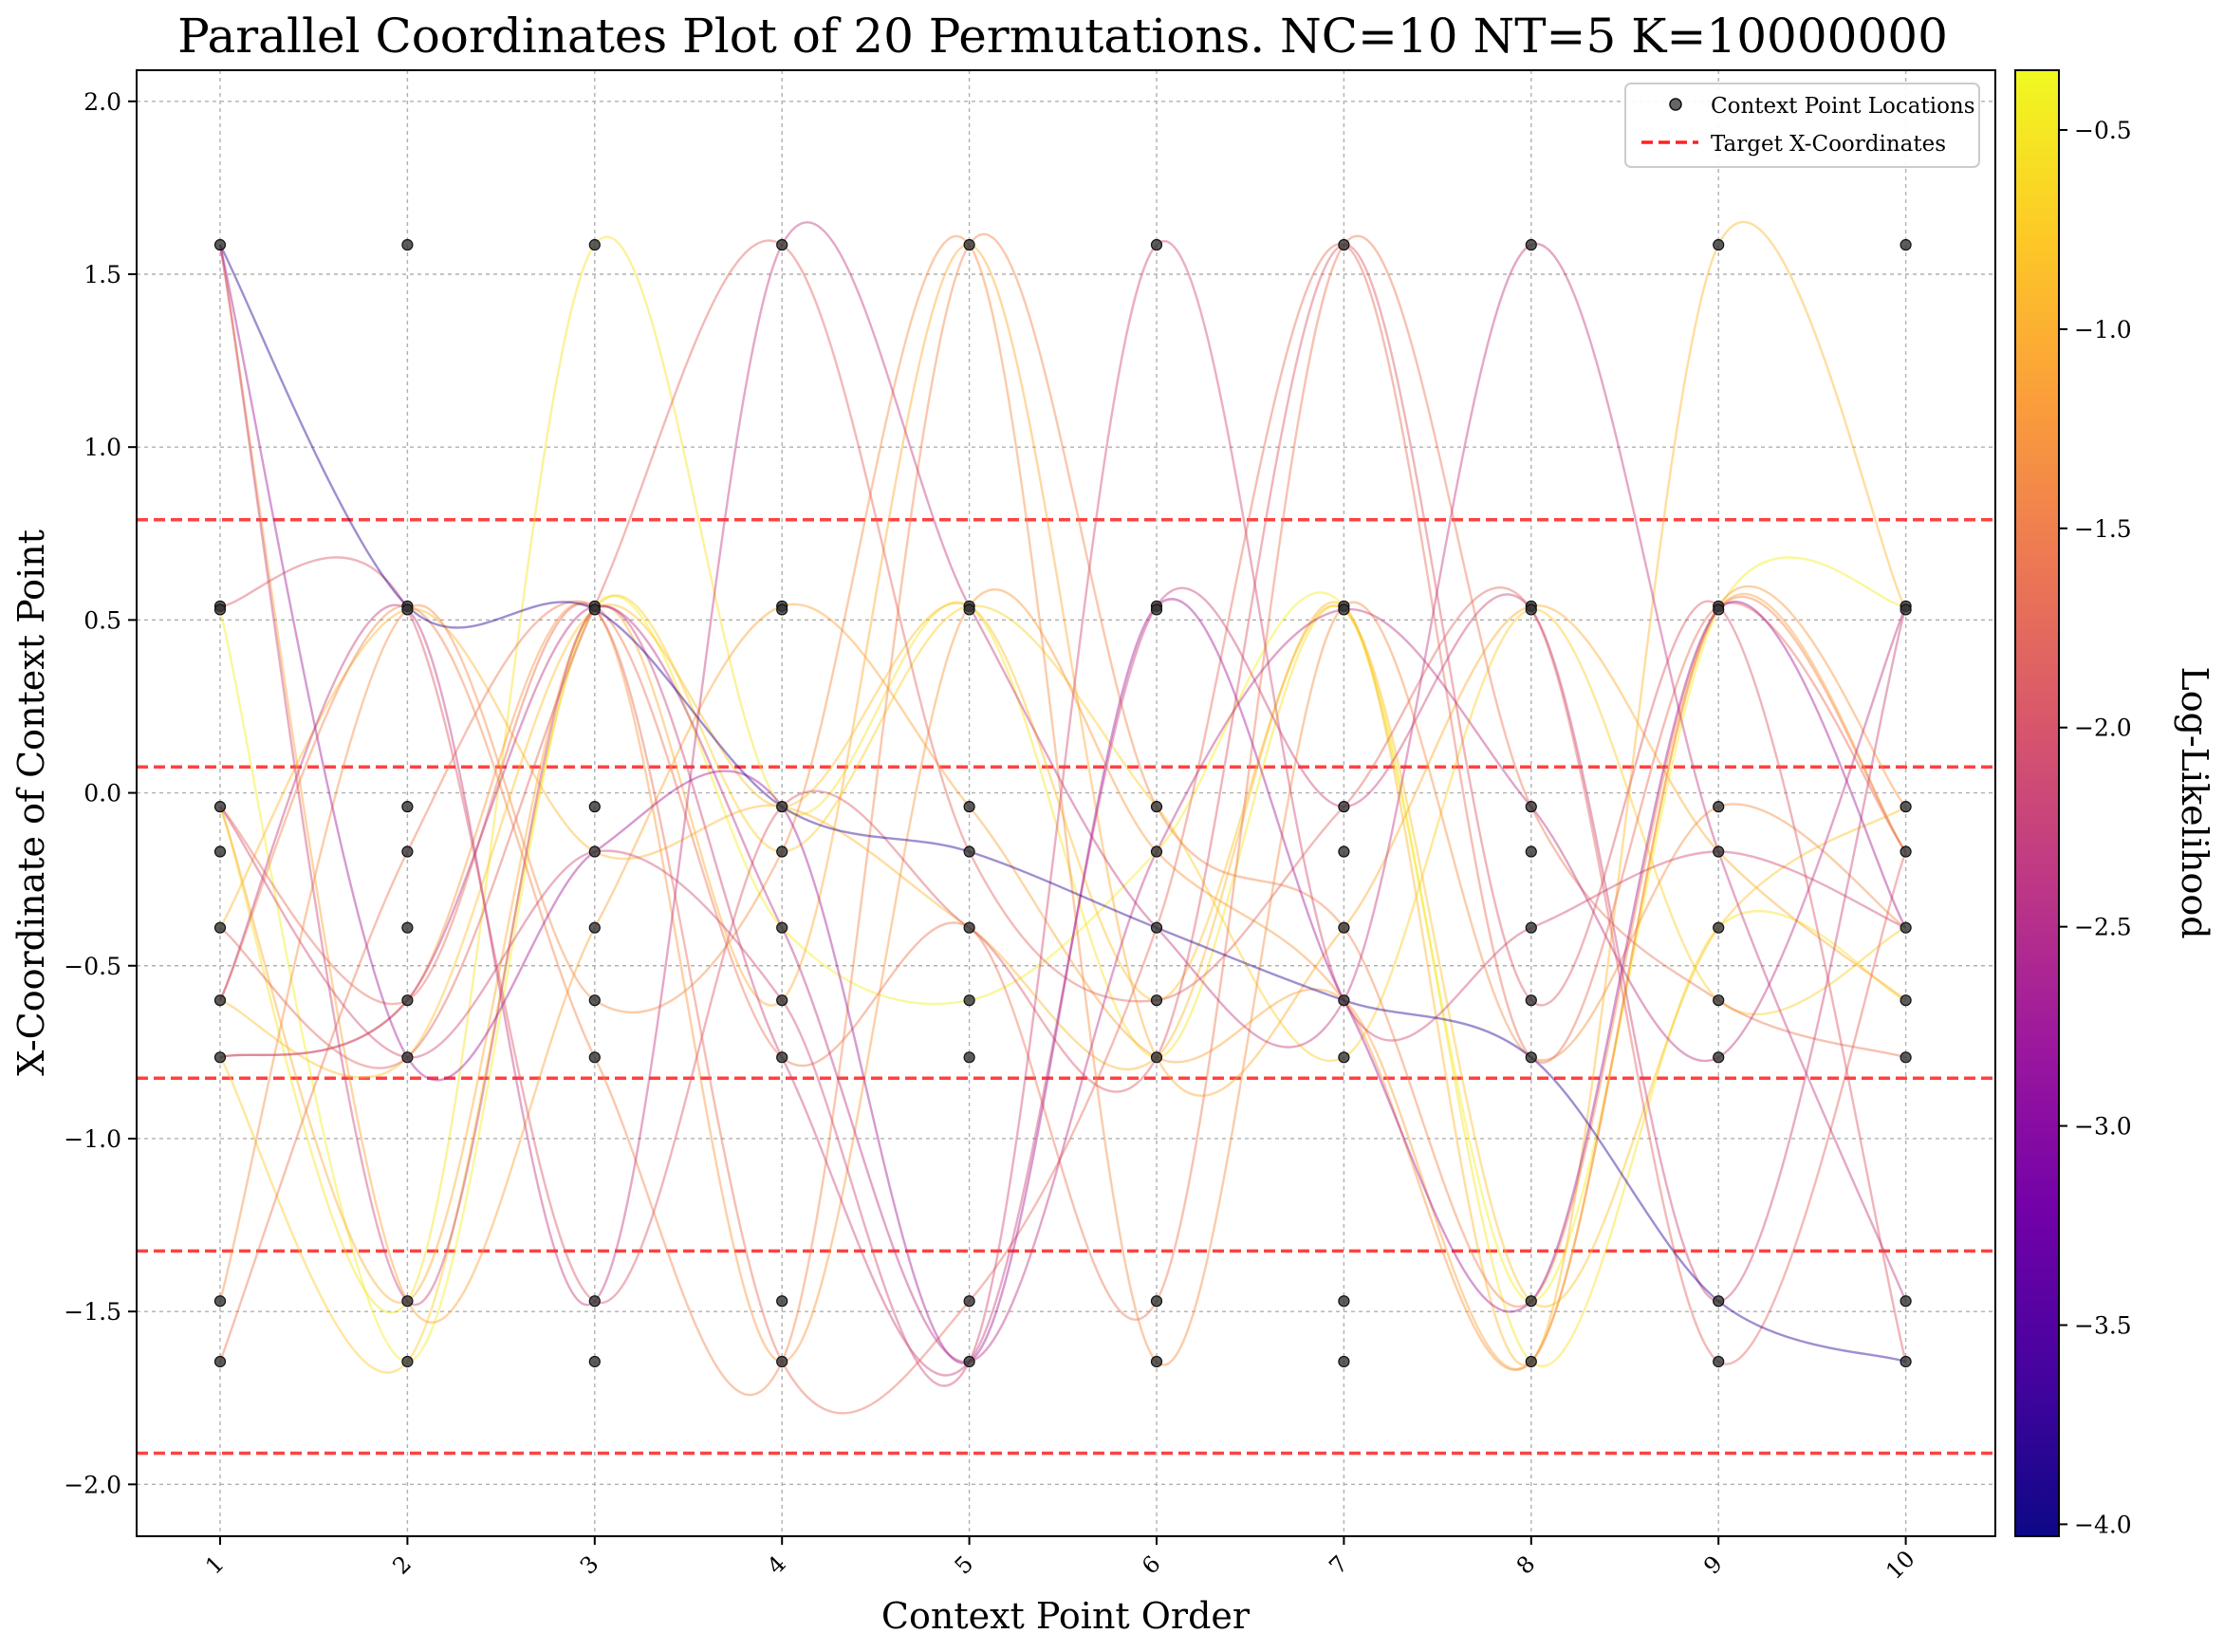  Describe the element at coordinates (2103, 130) in the screenshot. I see `colorbar-tick-label: −0.5` at that location.